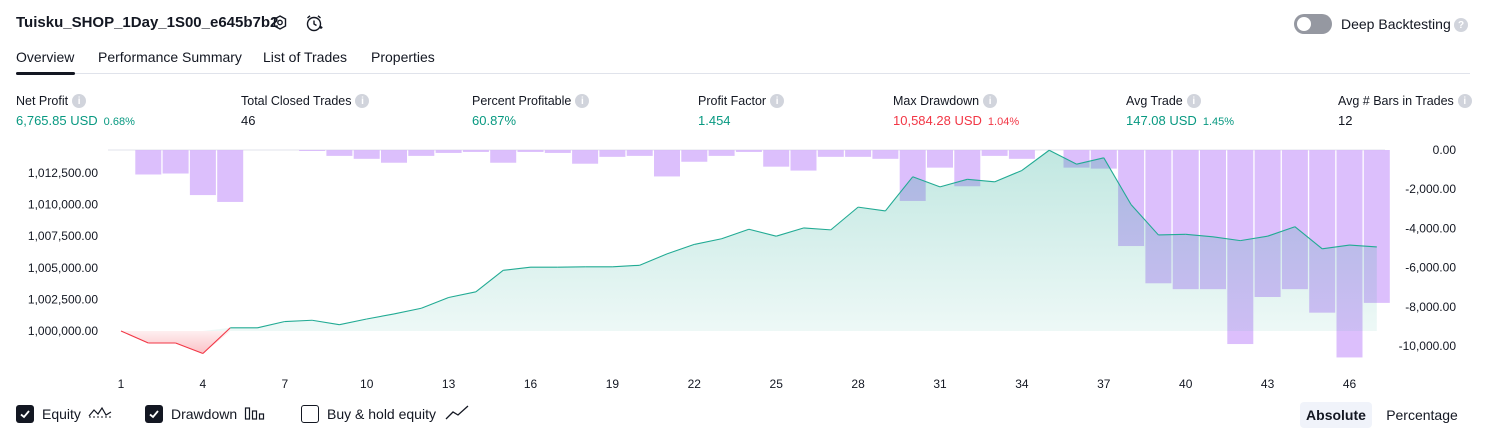 This screenshot has width=1486, height=438. What do you see at coordinates (1445, 150) in the screenshot?
I see `right-axis-tick-label: 0.00` at bounding box center [1445, 150].